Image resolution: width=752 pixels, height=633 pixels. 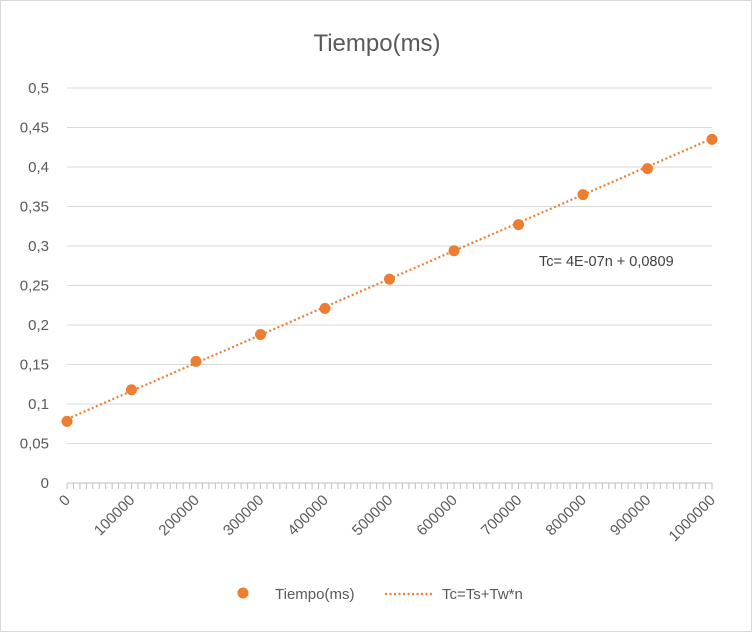 What do you see at coordinates (34, 365) in the screenshot?
I see `y-tick-label: 0,15` at bounding box center [34, 365].